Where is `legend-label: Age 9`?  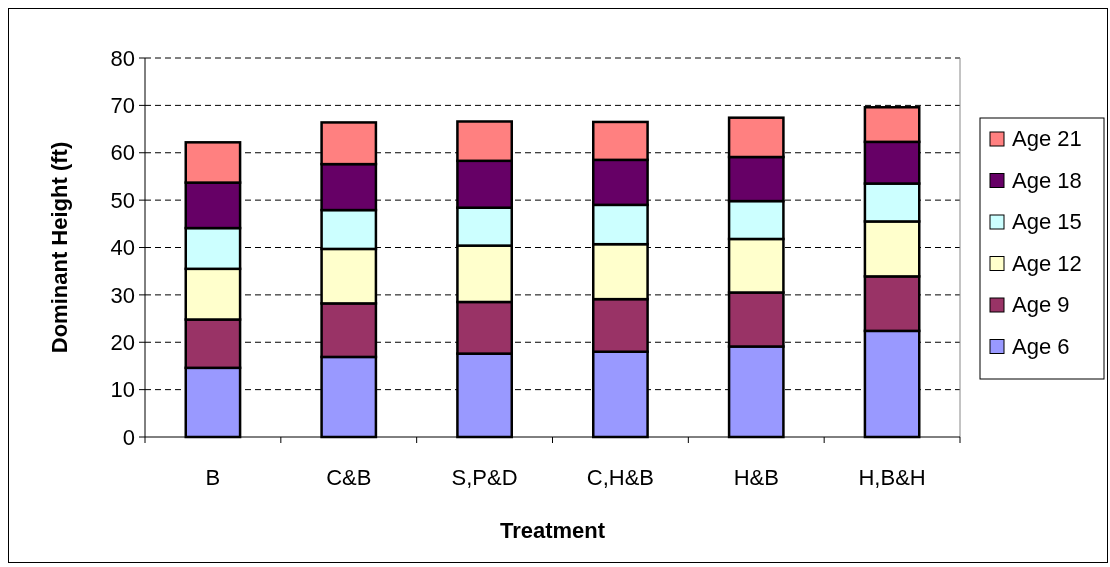 legend-label: Age 9 is located at coordinates (1041, 304).